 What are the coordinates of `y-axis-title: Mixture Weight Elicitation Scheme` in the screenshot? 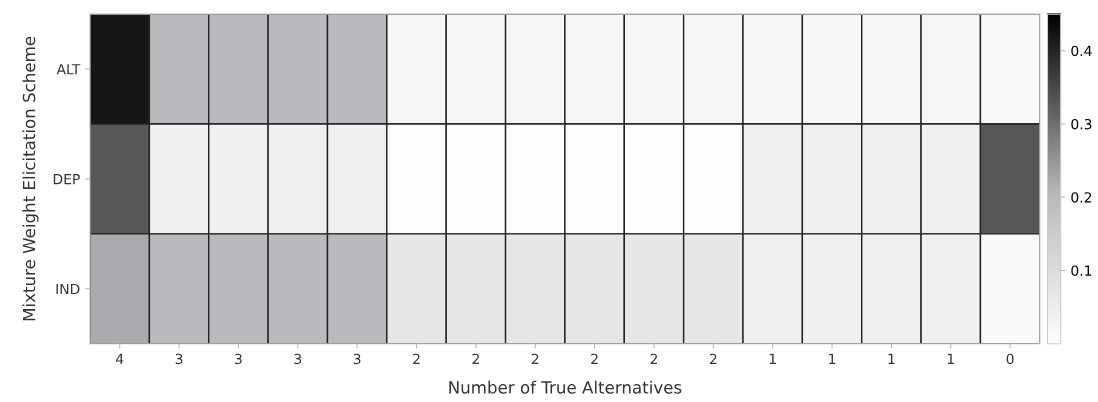 It's located at (30, 178).